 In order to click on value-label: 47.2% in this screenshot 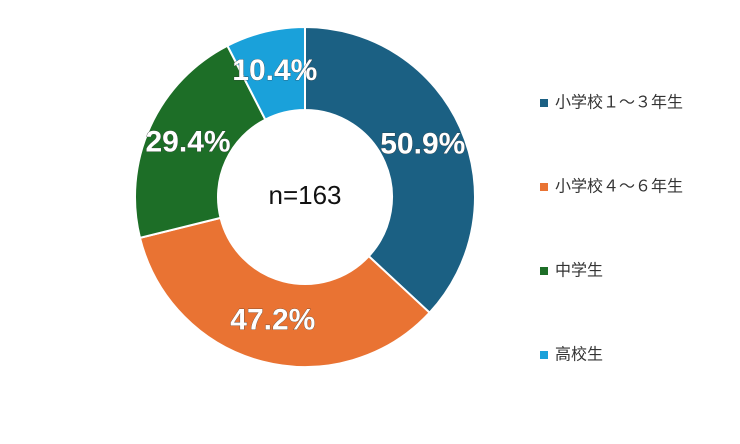, I will do `click(272, 319)`.